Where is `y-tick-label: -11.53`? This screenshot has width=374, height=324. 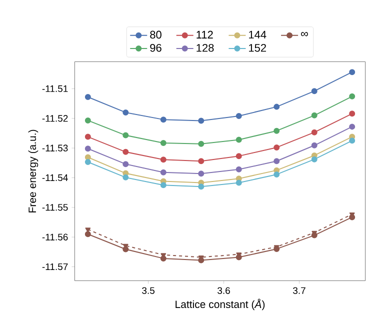
y-tick-label: -11.53 is located at coordinates (55, 148).